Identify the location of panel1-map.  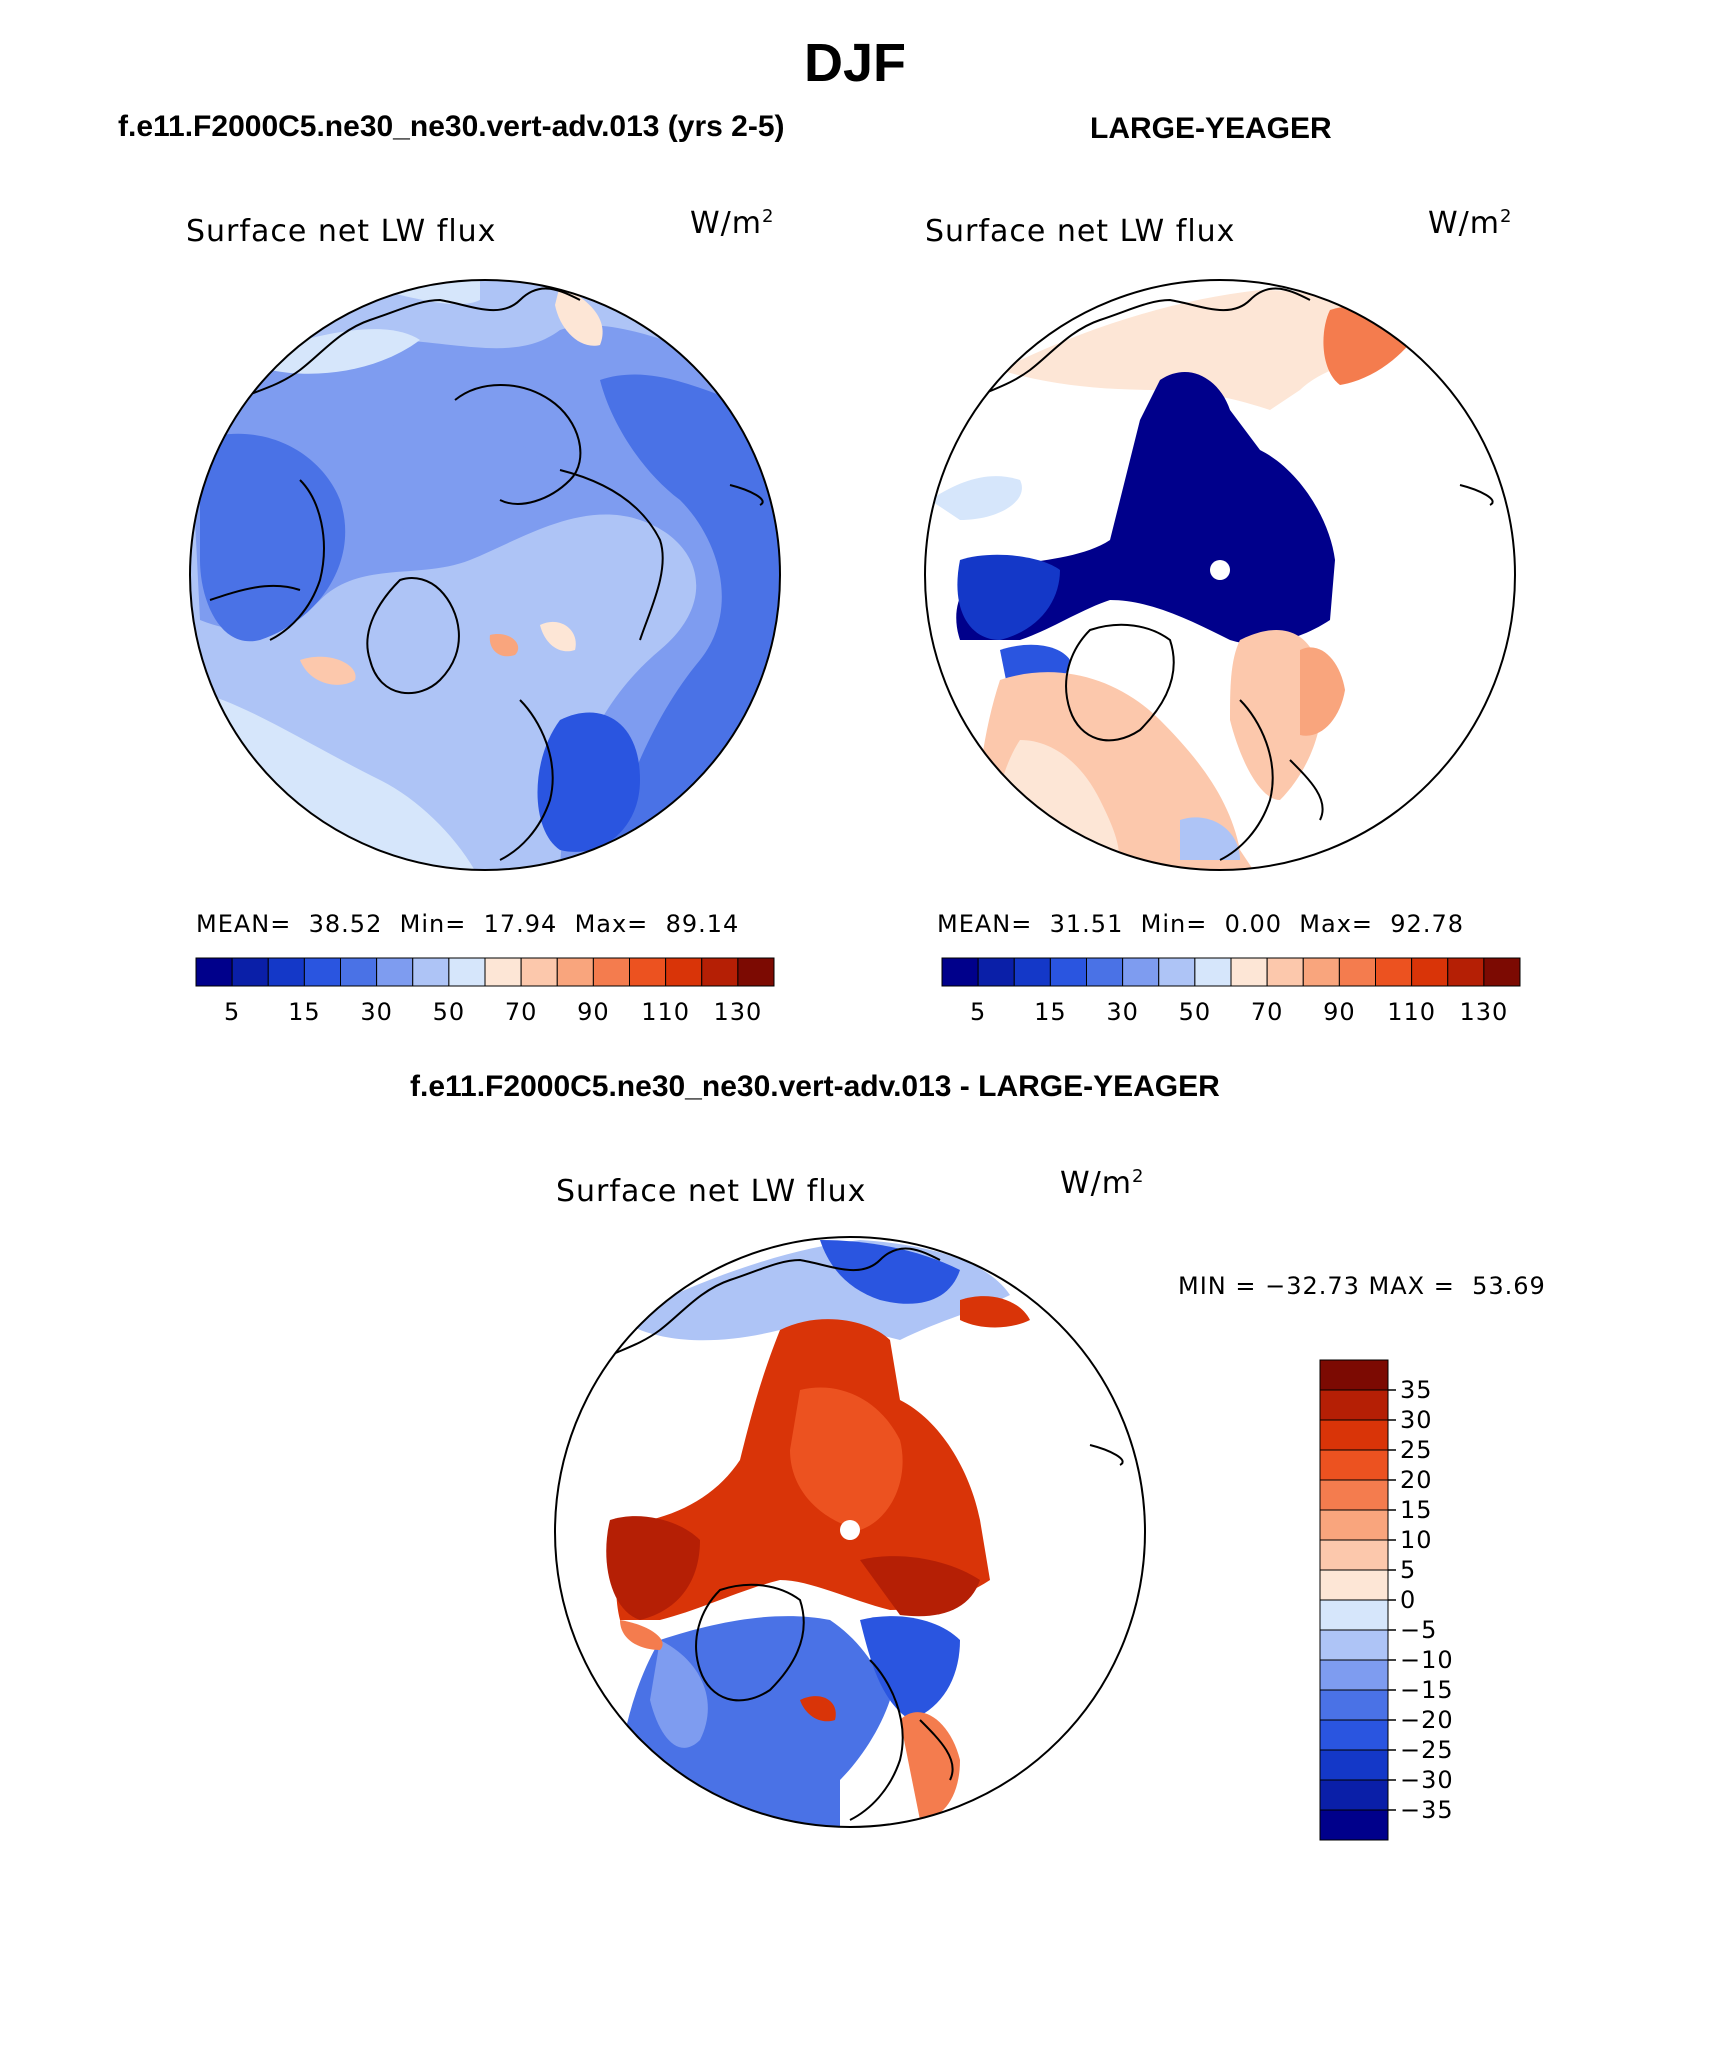
(485, 575).